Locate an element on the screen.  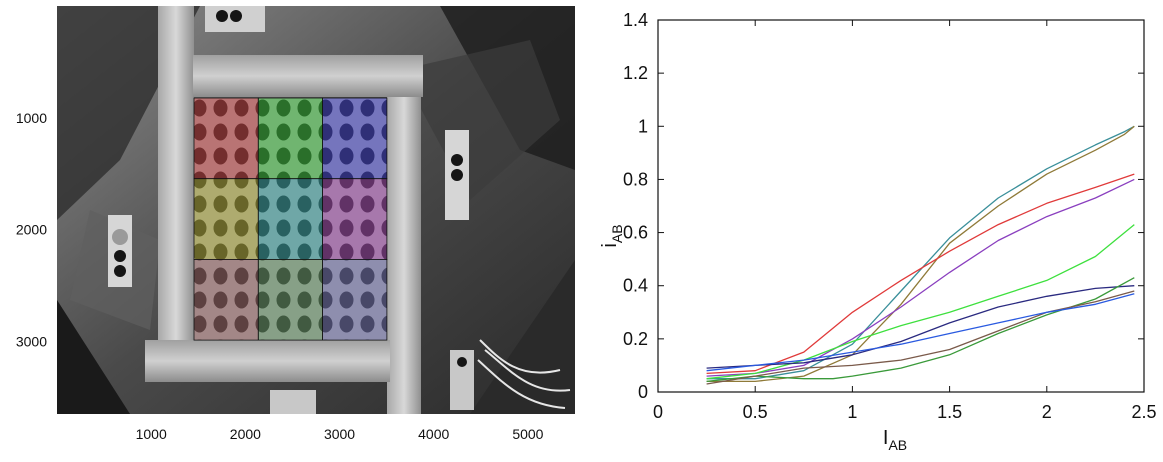
x-tick-label: 0 is located at coordinates (658, 412).